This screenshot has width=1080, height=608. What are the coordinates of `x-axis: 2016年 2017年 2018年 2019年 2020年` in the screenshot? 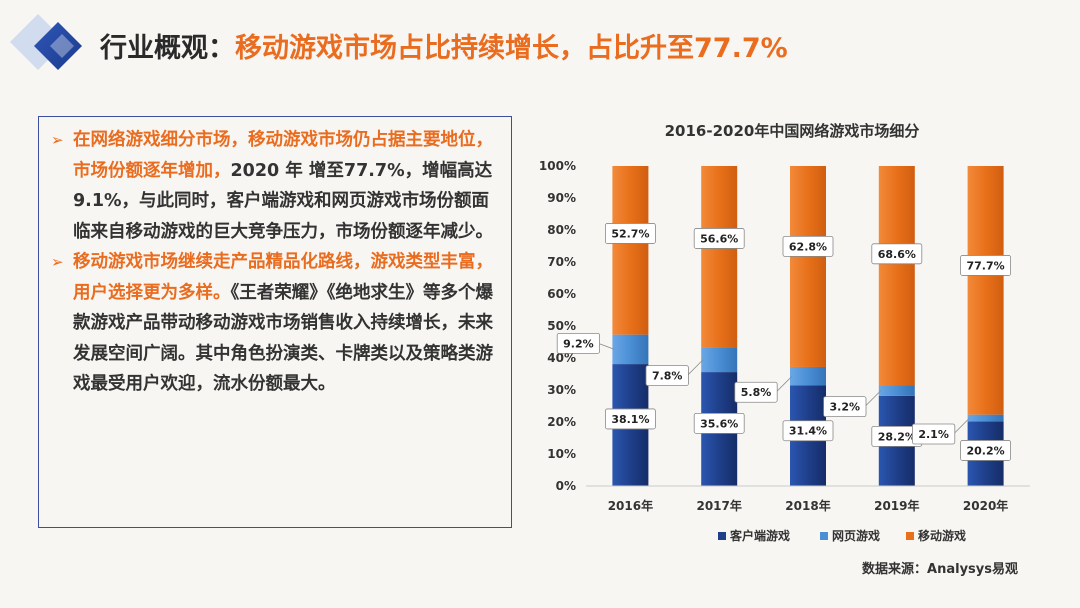 It's located at (808, 499).